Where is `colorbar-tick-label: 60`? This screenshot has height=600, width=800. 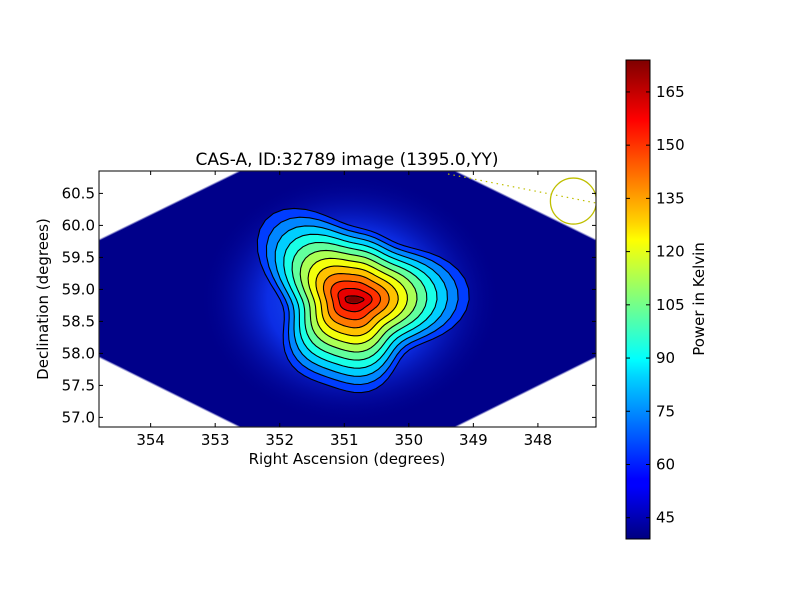
colorbar-tick-label: 60 is located at coordinates (665, 464).